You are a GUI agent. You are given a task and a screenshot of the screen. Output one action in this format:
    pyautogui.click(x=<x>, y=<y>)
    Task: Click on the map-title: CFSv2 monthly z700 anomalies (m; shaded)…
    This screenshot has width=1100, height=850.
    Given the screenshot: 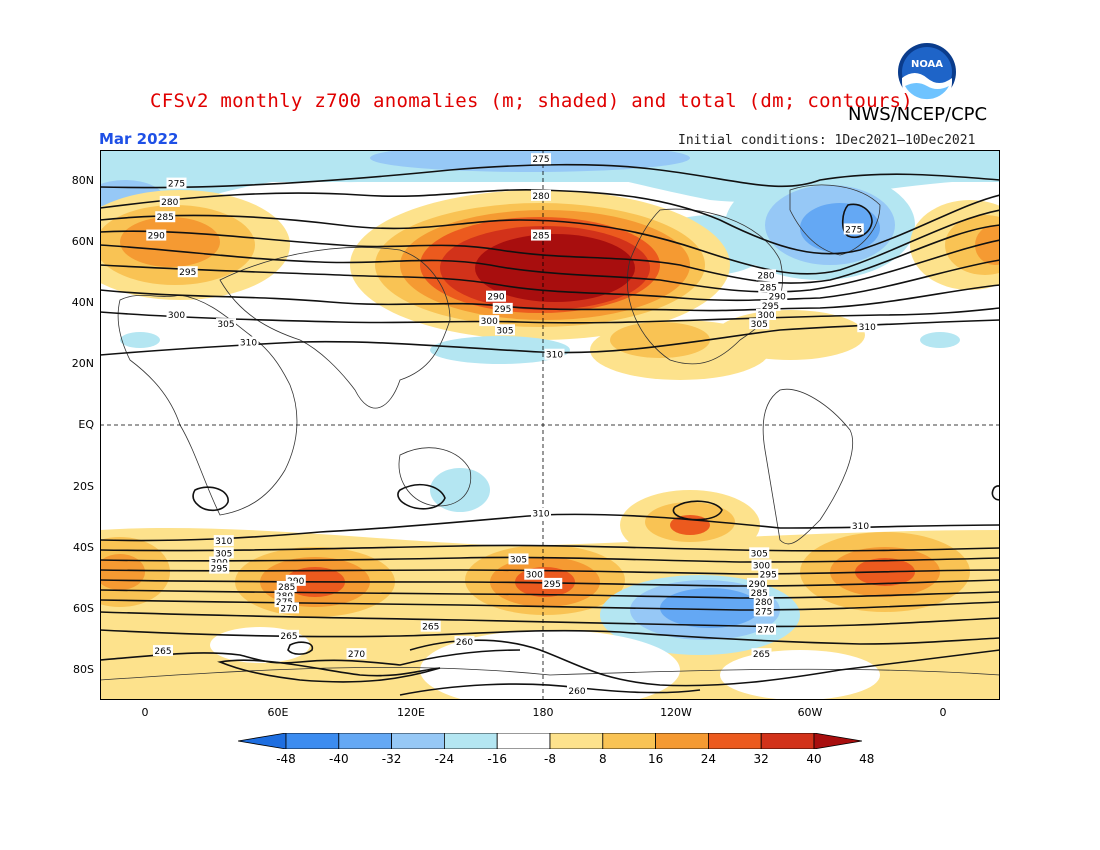 What is the action you would take?
    pyautogui.click(x=532, y=101)
    